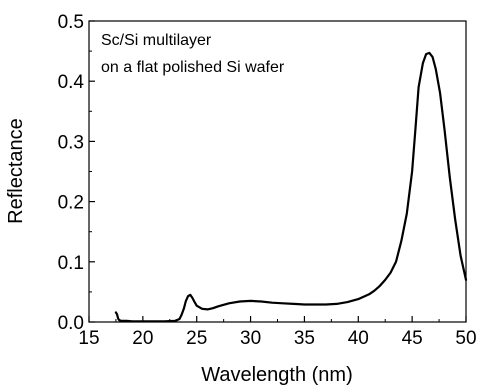 This screenshot has height=390, width=480. I want to click on x-tick-label: 15, so click(88, 338).